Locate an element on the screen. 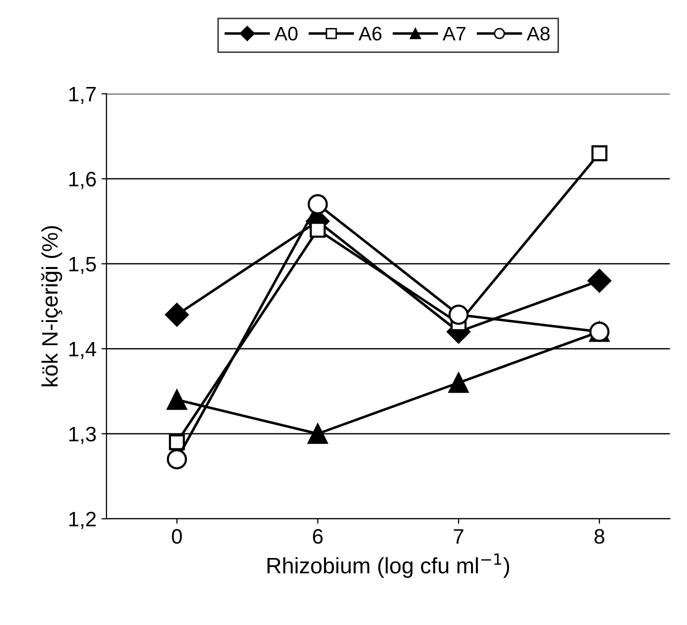  legend-label: A7 is located at coordinates (454, 33).